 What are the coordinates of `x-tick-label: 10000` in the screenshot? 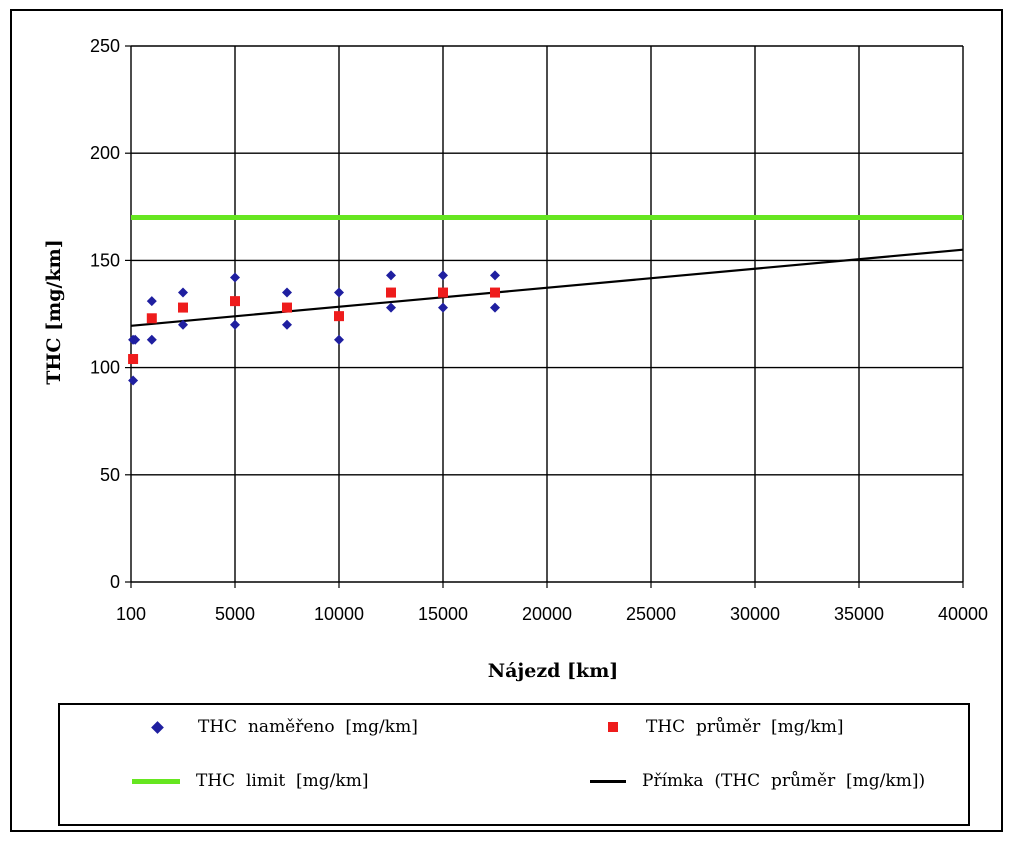 It's located at (339, 614).